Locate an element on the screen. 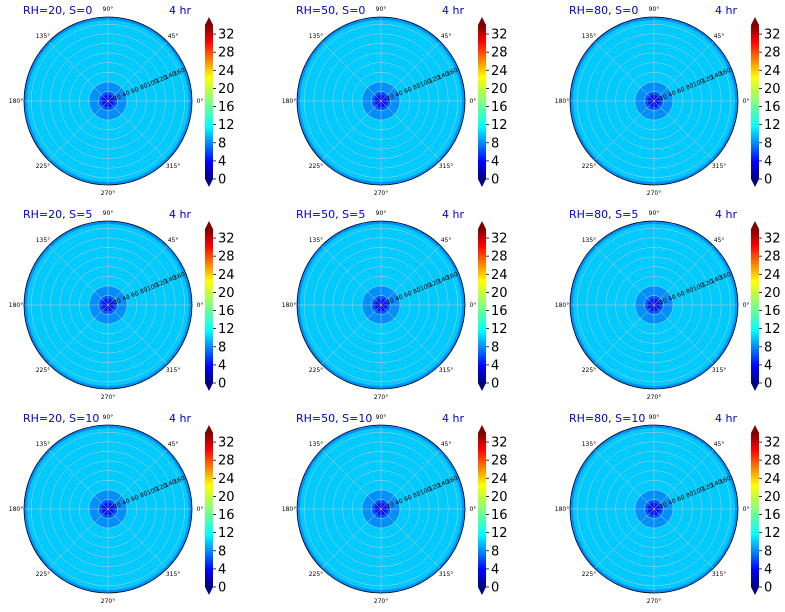 Image resolution: width=785 pixels, height=612 pixels. panel-title: RH=20, S=10 is located at coordinates (61, 418).